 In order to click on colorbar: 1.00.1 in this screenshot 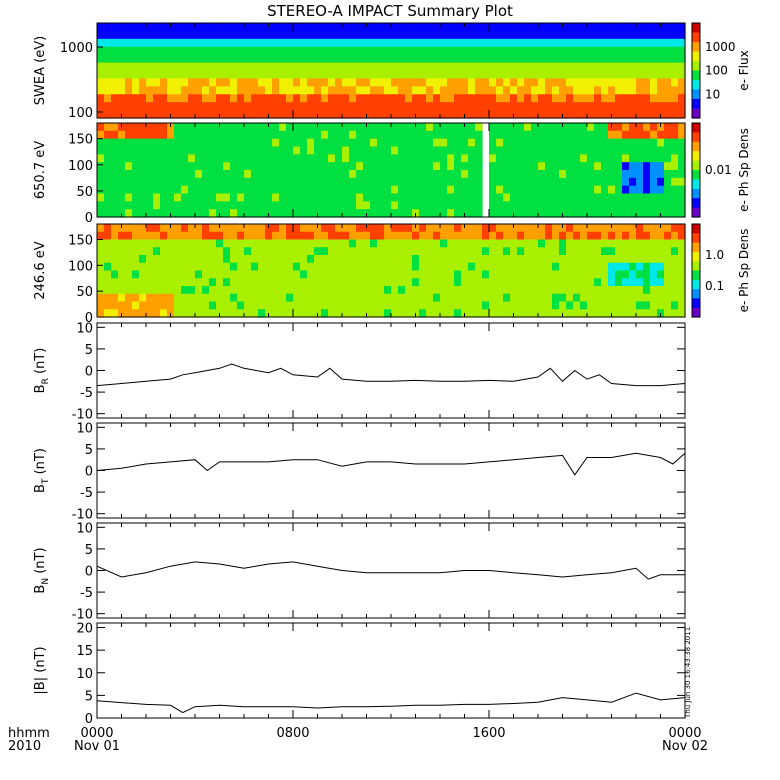, I will do `click(707, 270)`.